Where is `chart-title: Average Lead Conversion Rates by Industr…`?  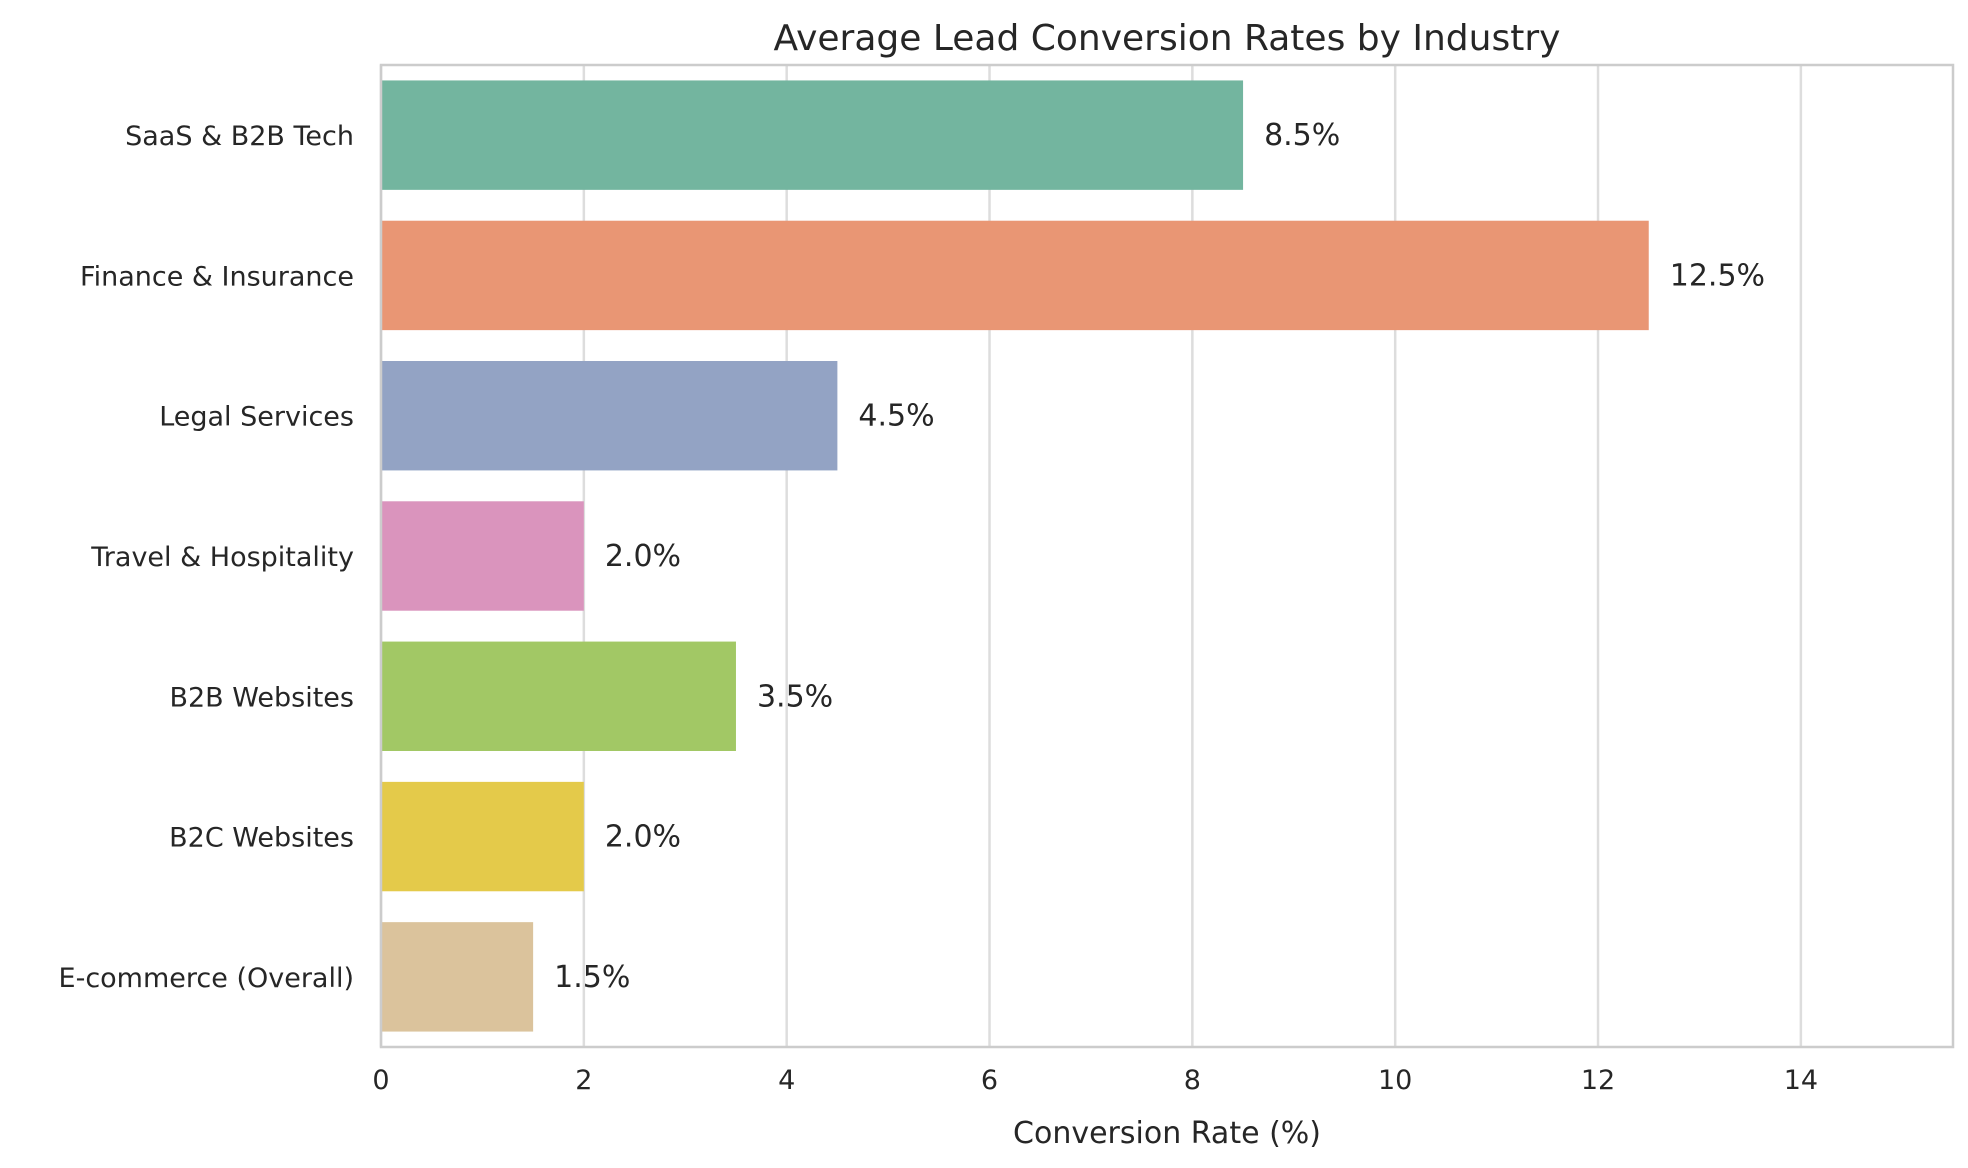
chart-title: Average Lead Conversion Rates by Industr… is located at coordinates (1167, 38).